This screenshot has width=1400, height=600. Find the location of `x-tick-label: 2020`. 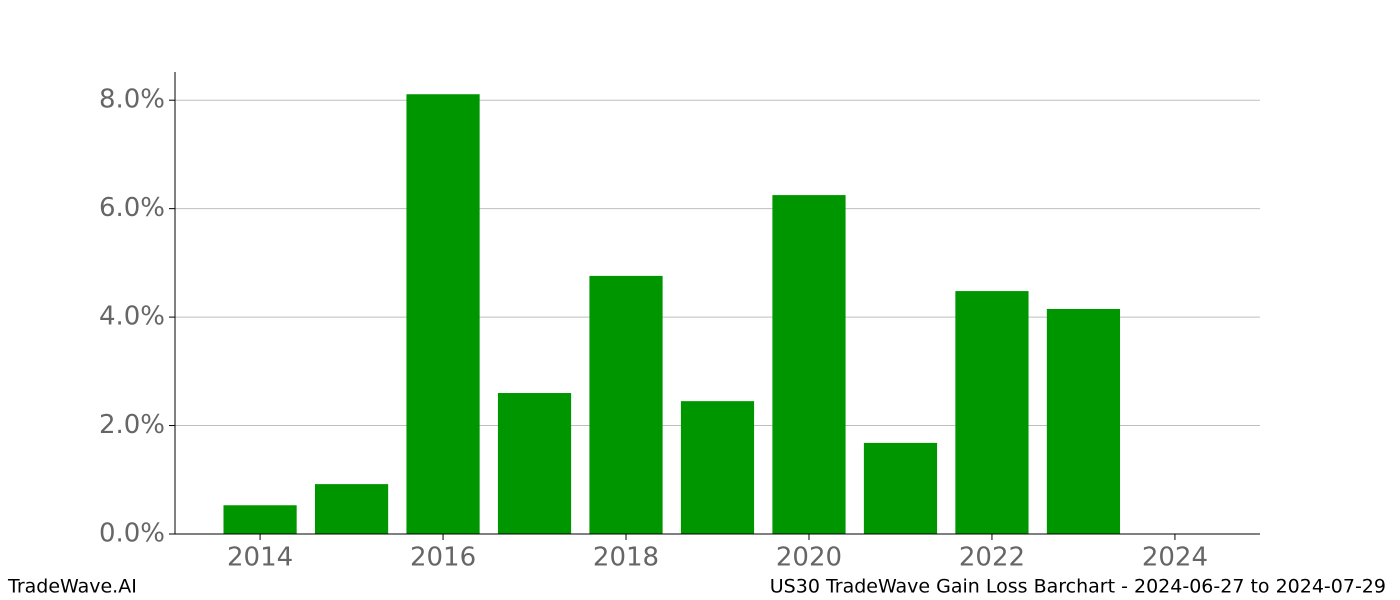

x-tick-label: 2020 is located at coordinates (809, 558).